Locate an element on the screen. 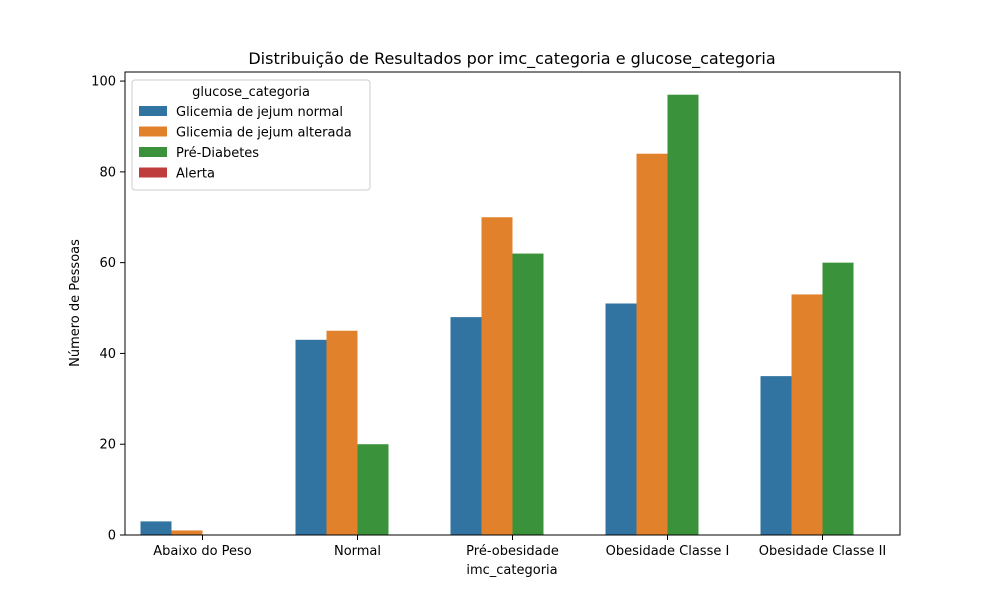 The width and height of the screenshot is (1000, 600). y-tick-label: 20 is located at coordinates (107, 445).